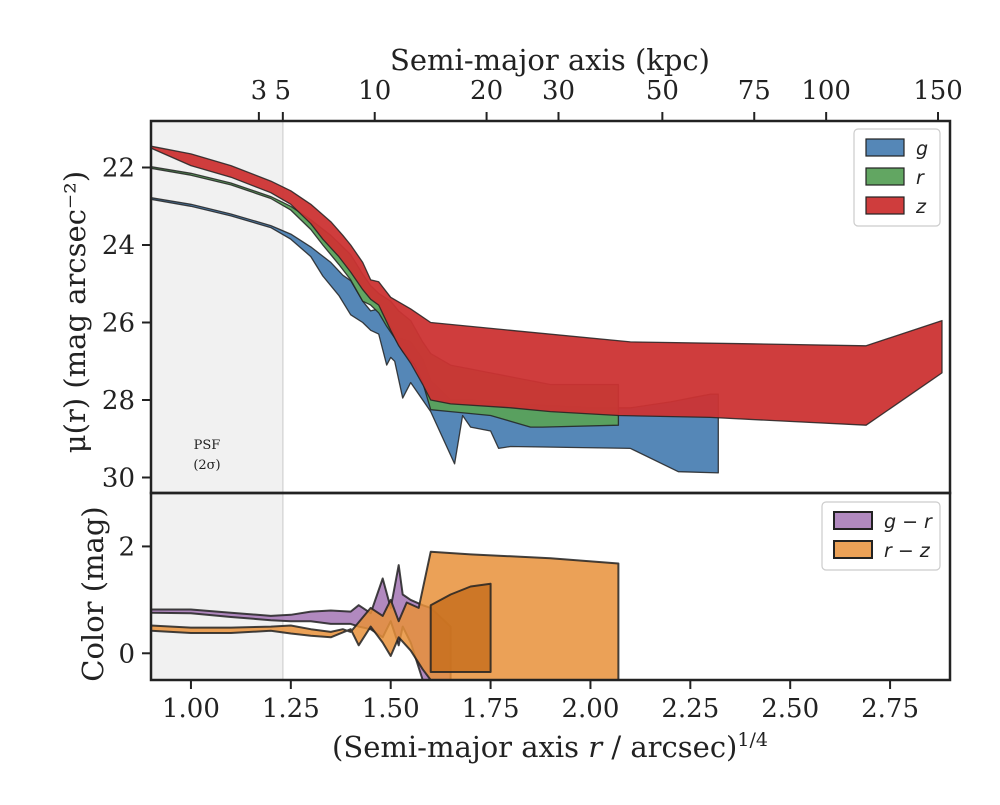 Image resolution: width=1000 pixels, height=805 pixels. Describe the element at coordinates (826, 91) in the screenshot. I see `top-x-tick-label: 100` at that location.